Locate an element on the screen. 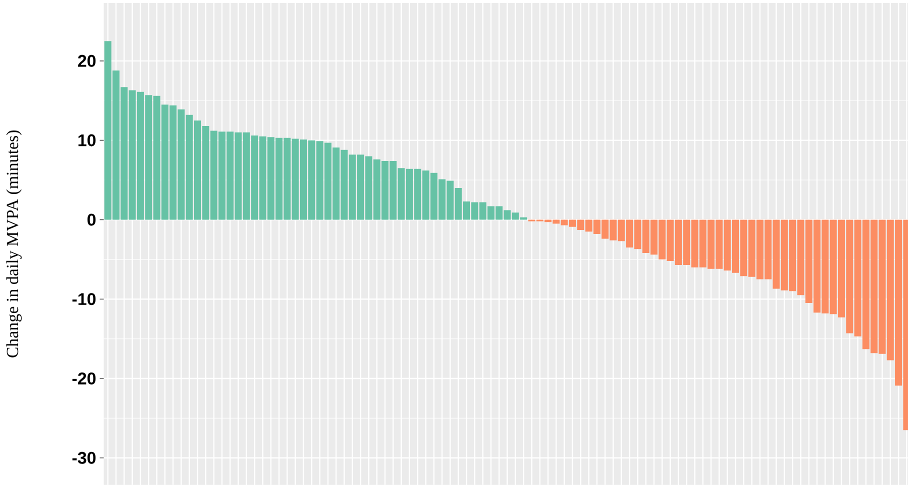 This screenshot has width=910, height=496. y-tick-label: -20 is located at coordinates (84, 378).